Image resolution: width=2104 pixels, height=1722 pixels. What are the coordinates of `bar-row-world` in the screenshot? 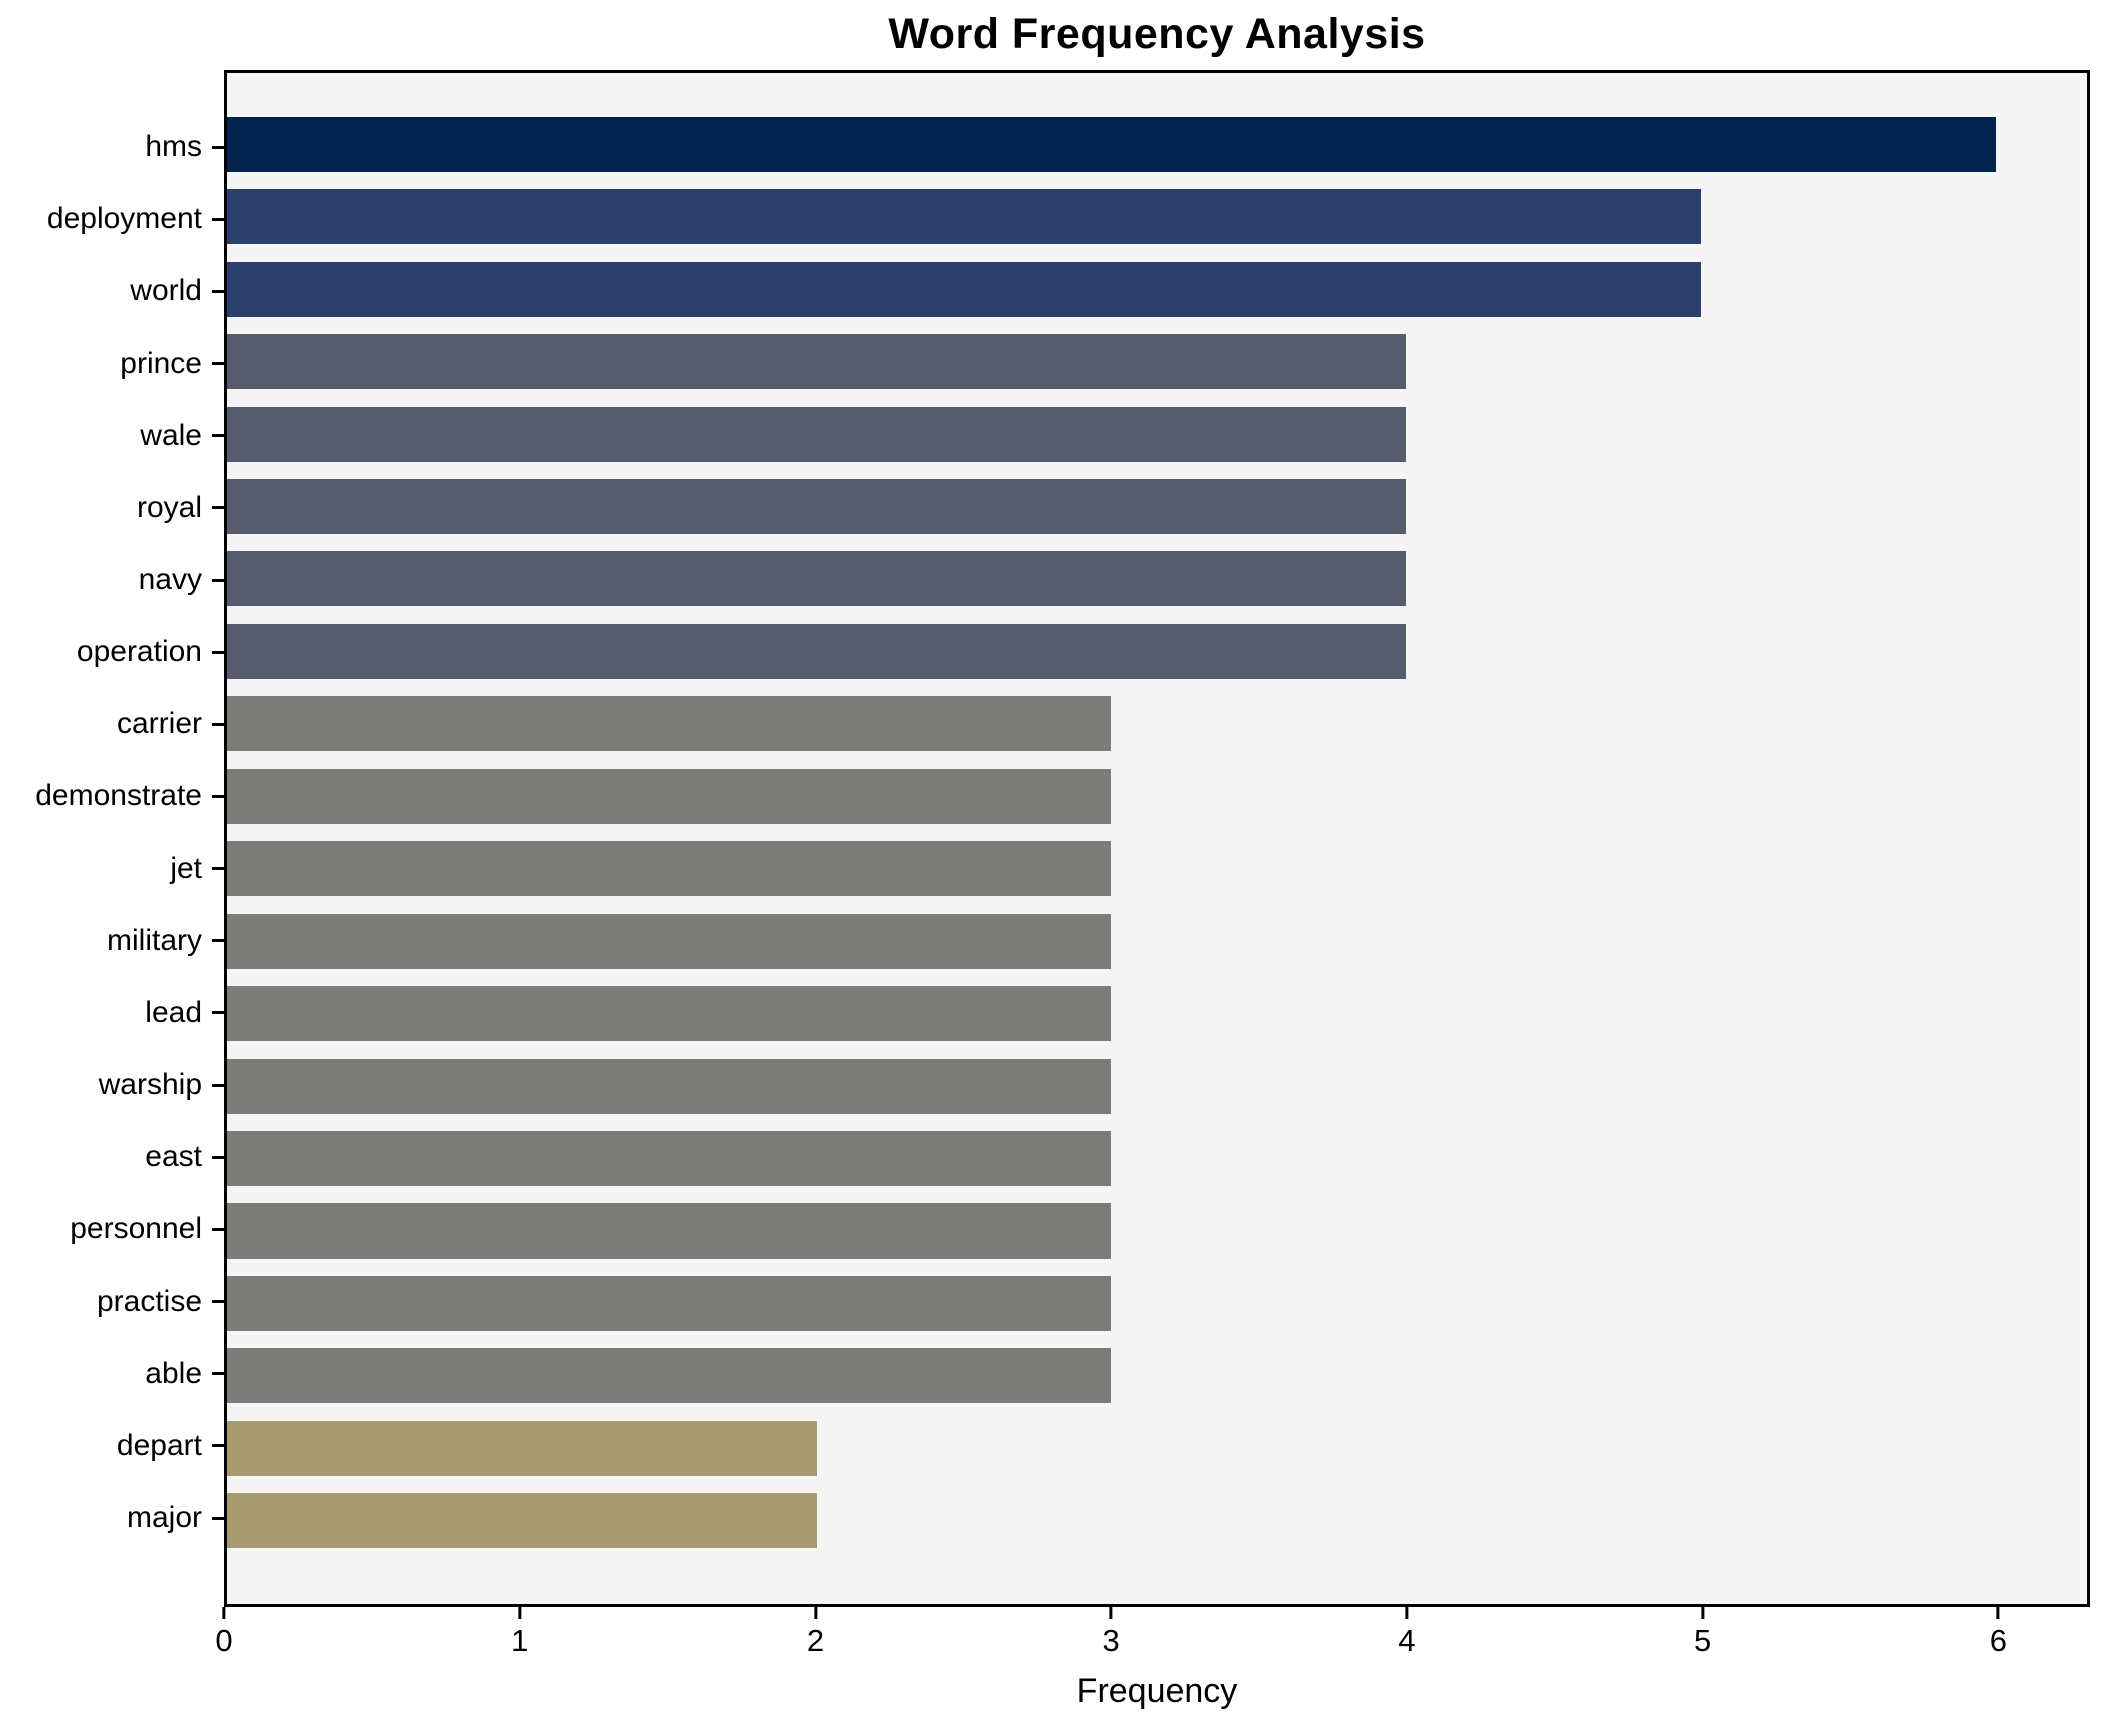 It's located at (1157, 289).